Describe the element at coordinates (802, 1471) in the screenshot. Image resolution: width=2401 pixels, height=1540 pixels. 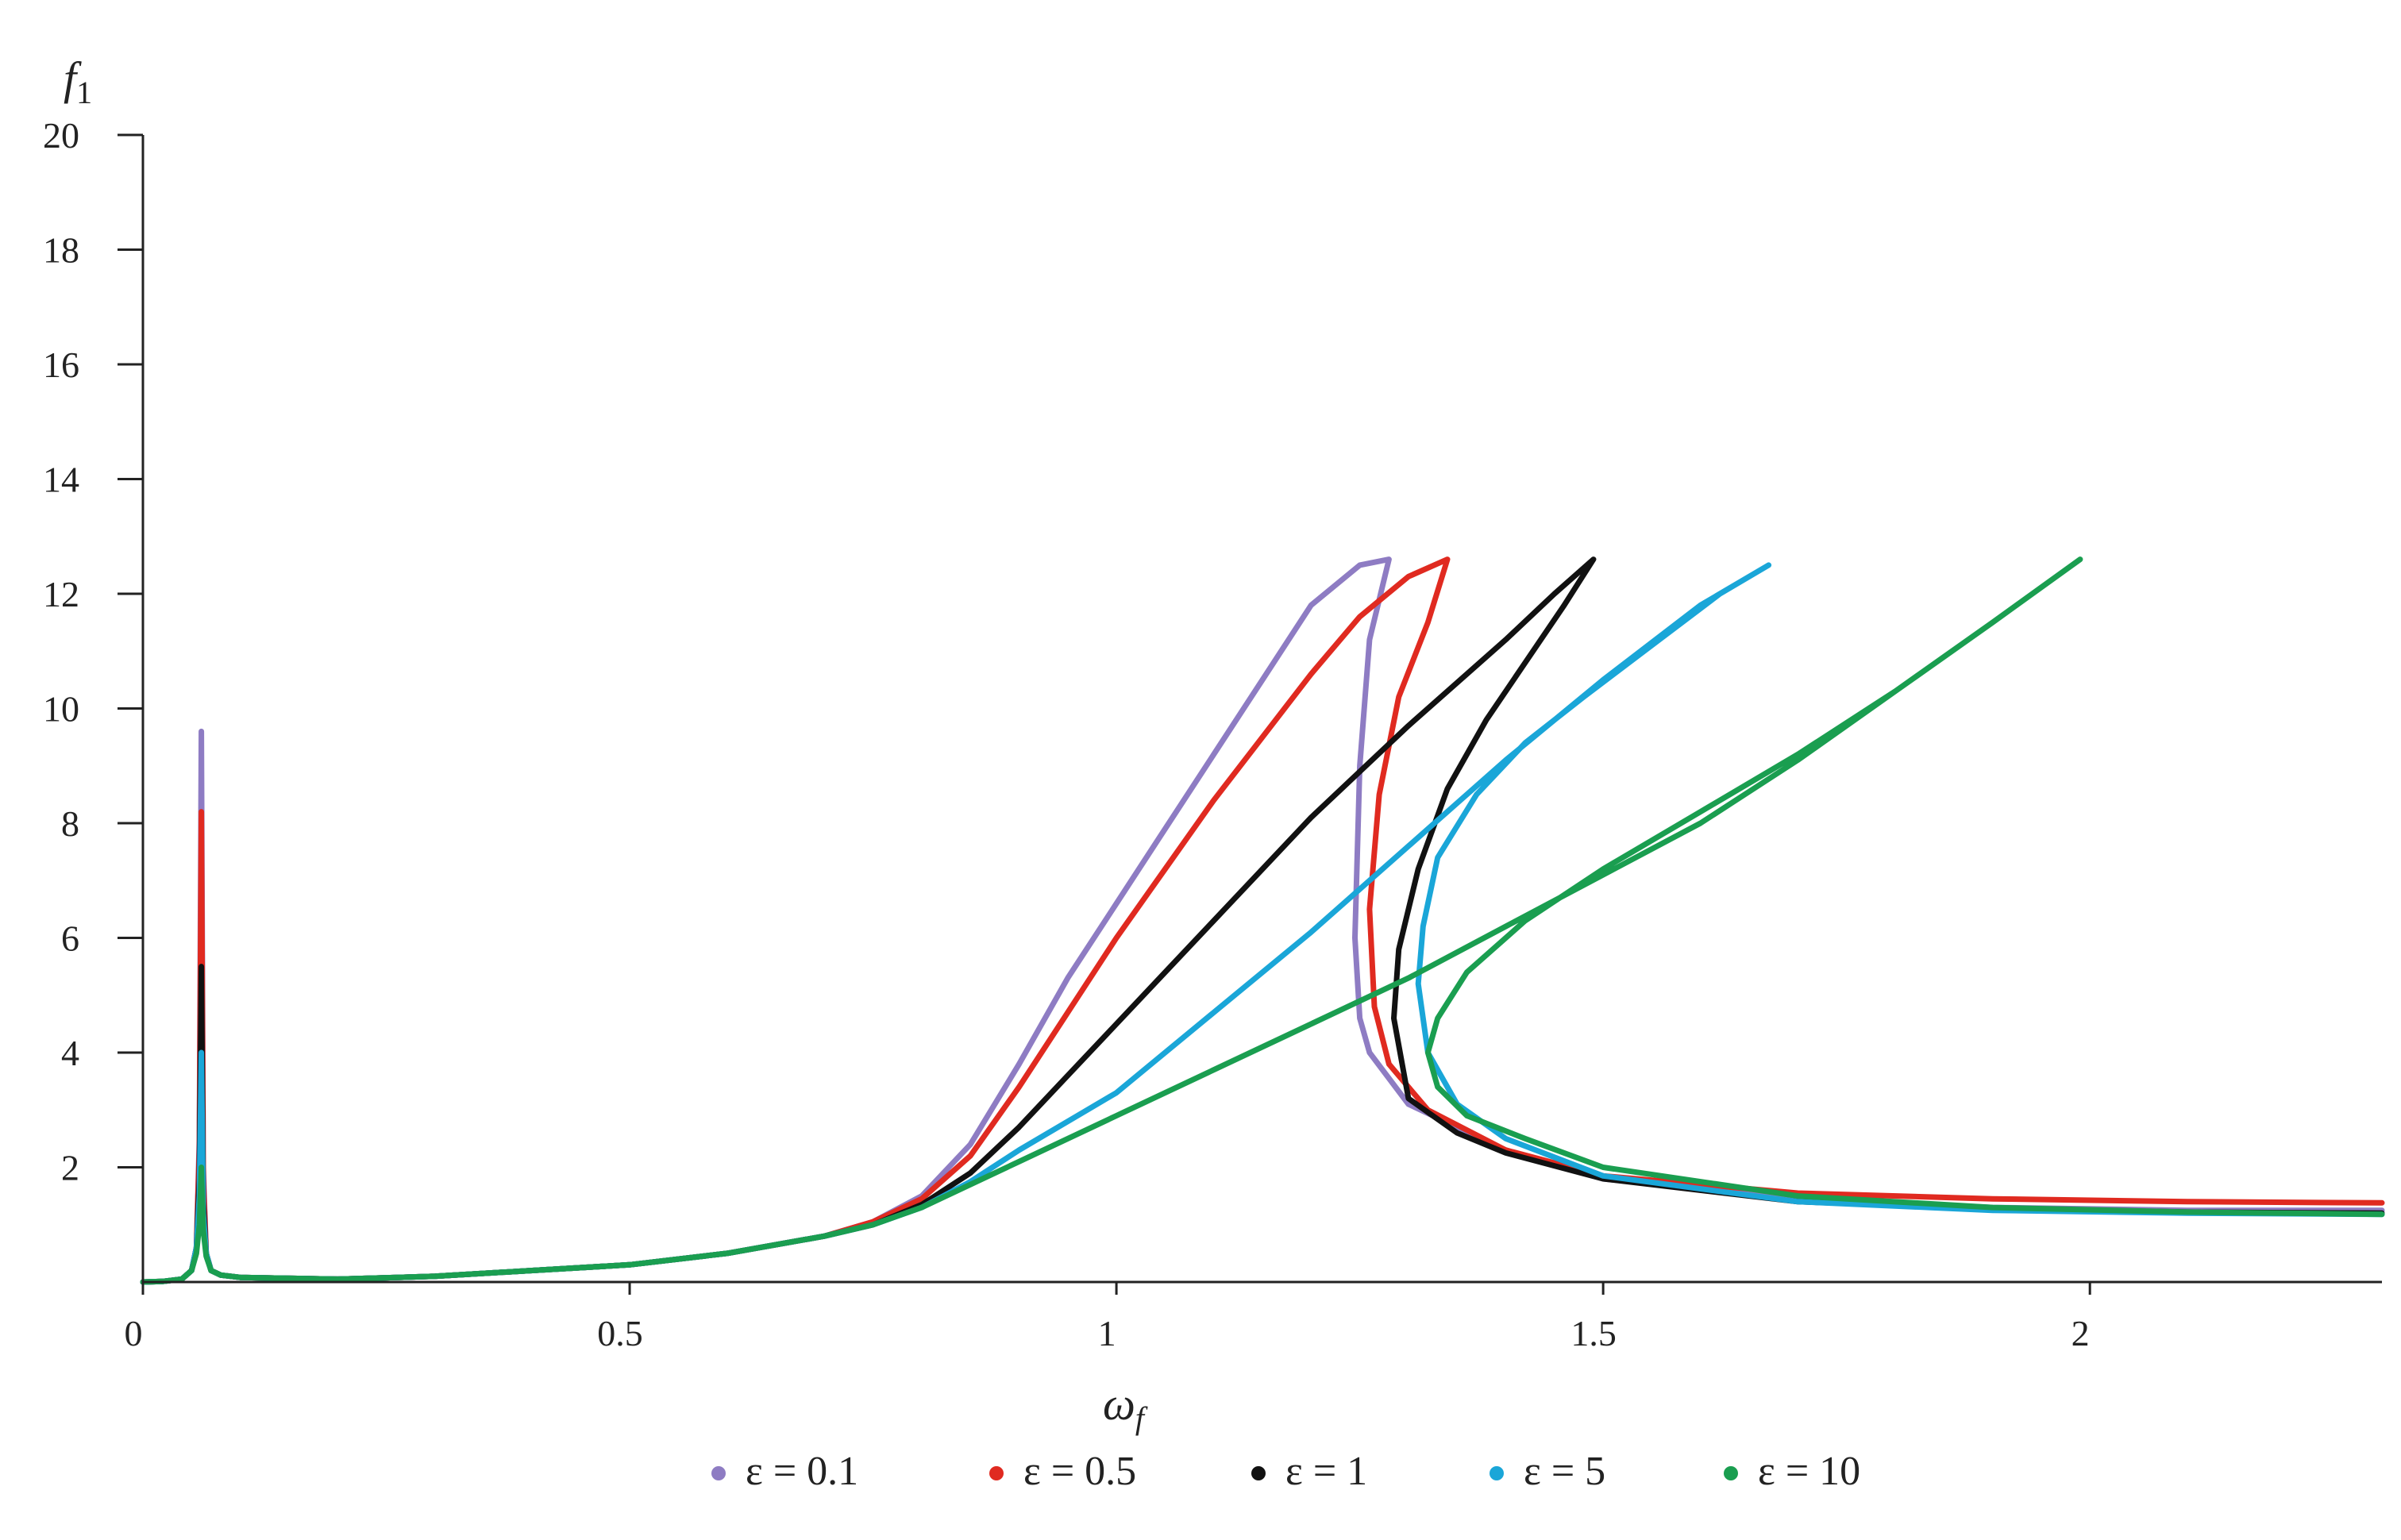
I see `legend-label-1: ε = 0.1` at that location.